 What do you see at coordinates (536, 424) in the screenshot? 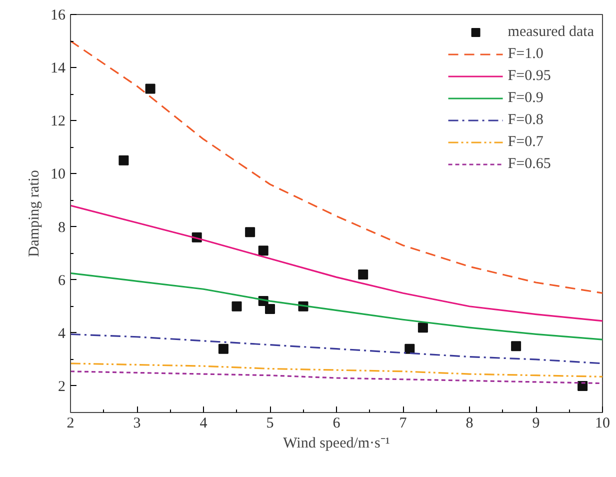
I see `x-tick-label: 9` at bounding box center [536, 424].